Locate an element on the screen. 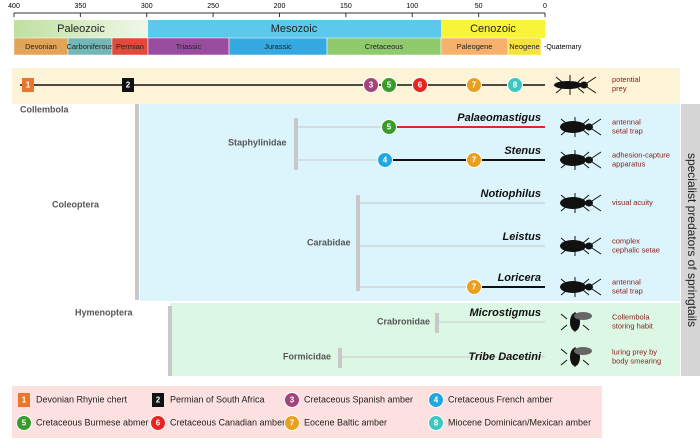  tick-label: 400 is located at coordinates (14, 6).